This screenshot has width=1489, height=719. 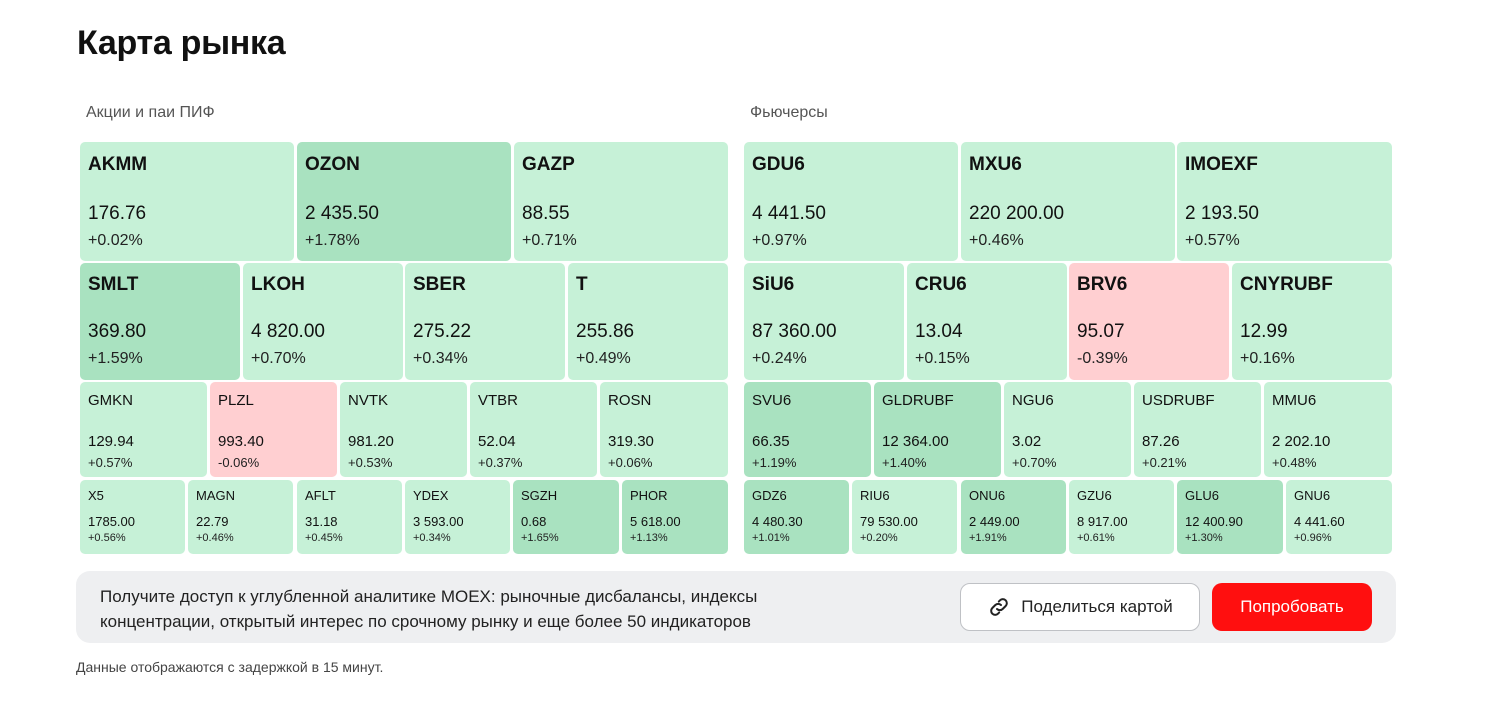 I want to click on tile-ozon: OZON 2 435.50 +1.78%, so click(x=404, y=201).